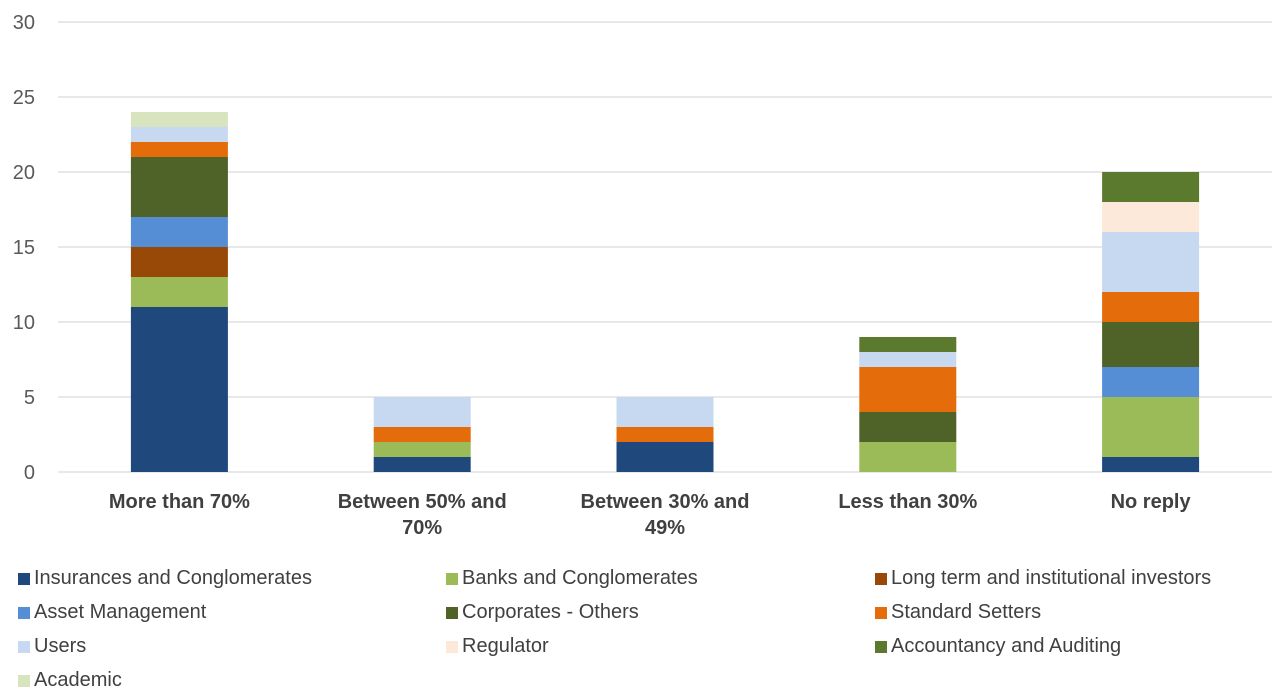  Describe the element at coordinates (1051, 578) in the screenshot. I see `legend-label: Long term and institutional investors` at that location.